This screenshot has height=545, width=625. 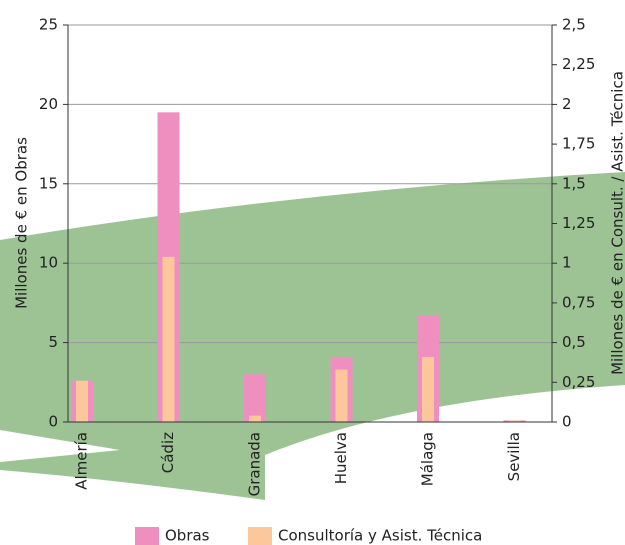 I want to click on x-tick-label: Granada, so click(x=255, y=464).